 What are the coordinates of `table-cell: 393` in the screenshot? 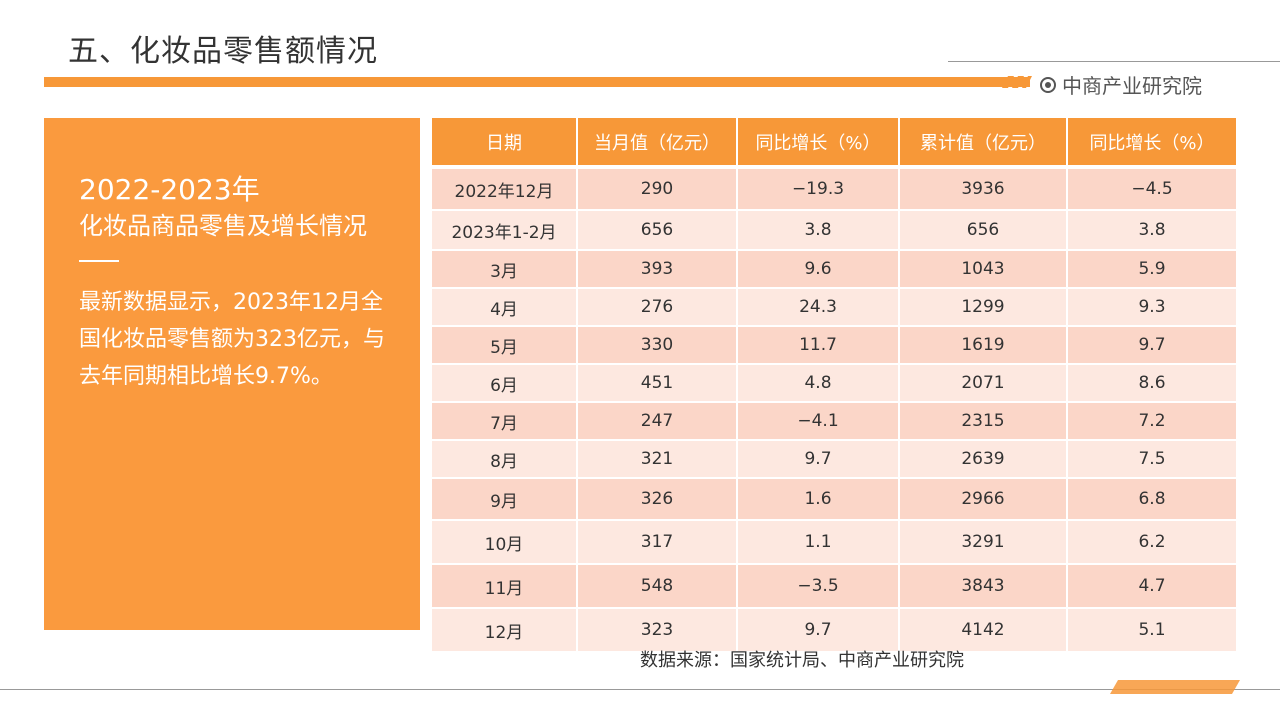 It's located at (658, 268).